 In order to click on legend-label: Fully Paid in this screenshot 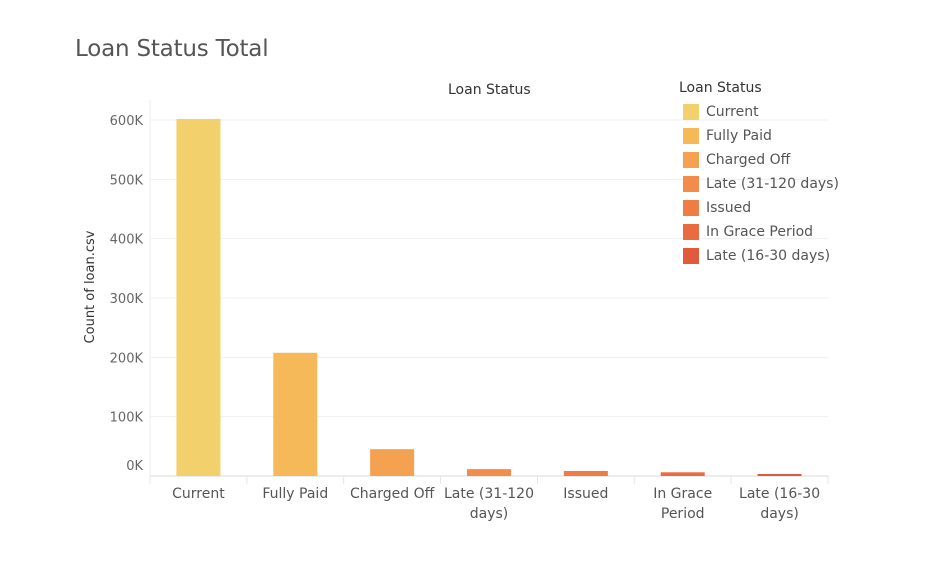, I will do `click(739, 136)`.